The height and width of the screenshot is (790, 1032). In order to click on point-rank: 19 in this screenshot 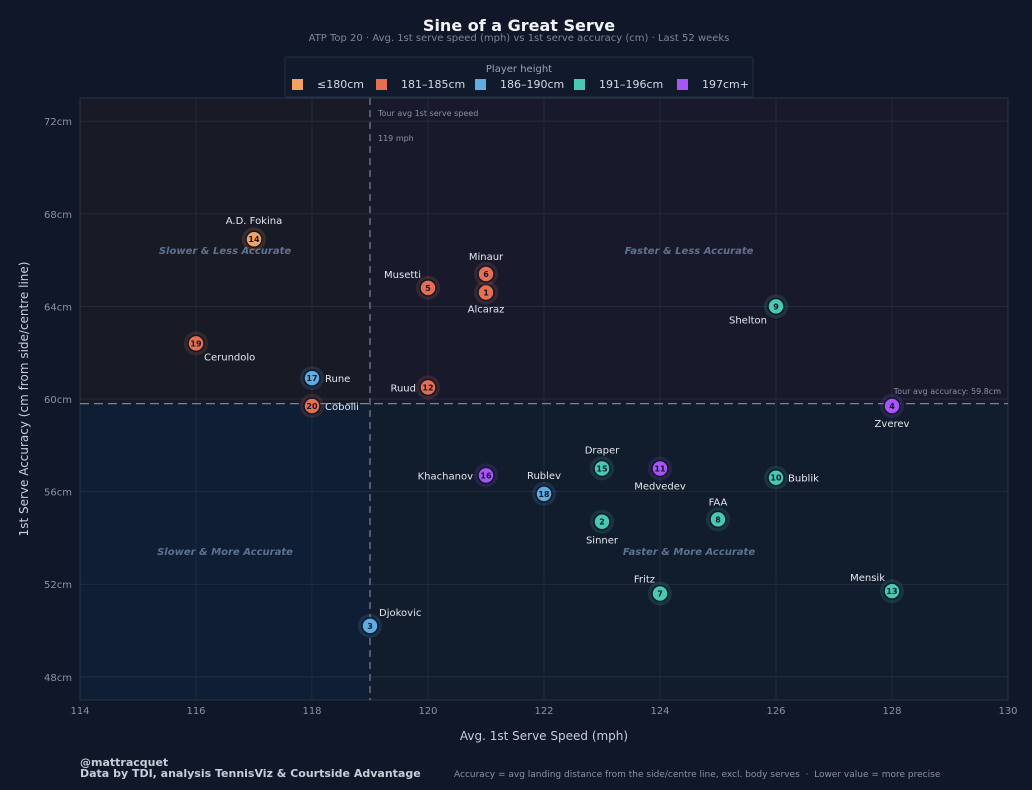, I will do `click(196, 343)`.